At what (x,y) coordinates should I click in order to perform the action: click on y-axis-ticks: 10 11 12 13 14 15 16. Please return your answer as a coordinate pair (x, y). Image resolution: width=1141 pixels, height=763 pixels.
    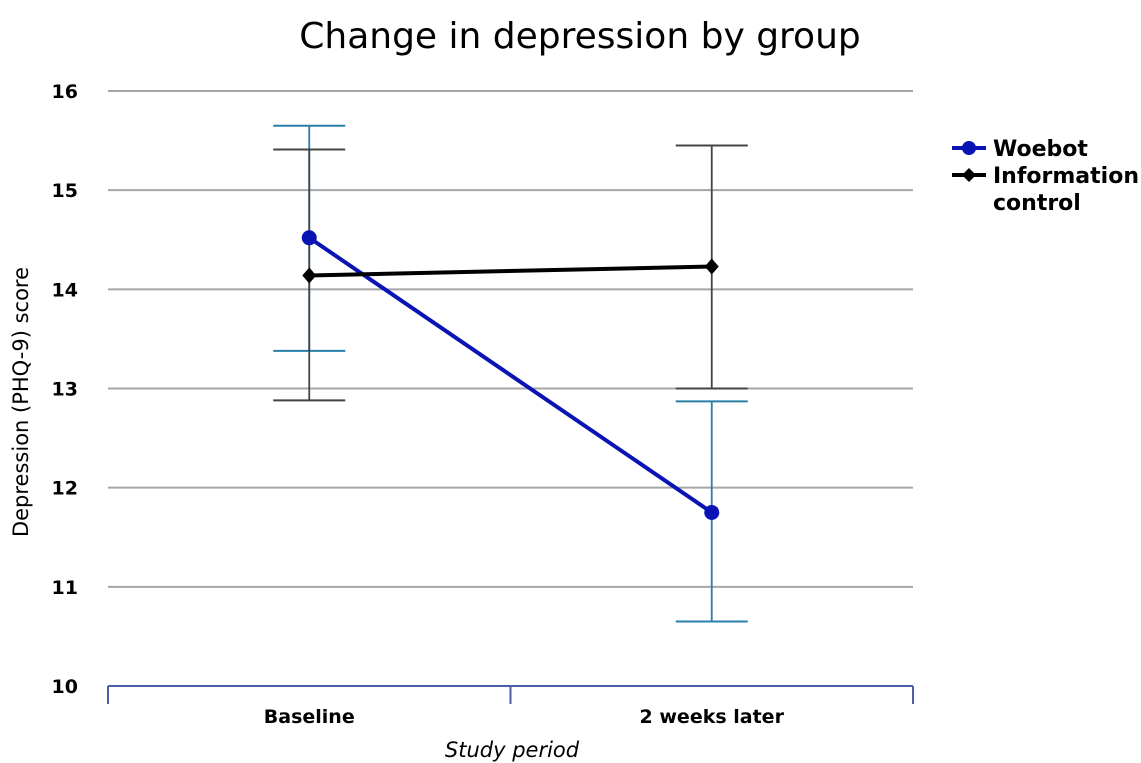
    Looking at the image, I should click on (65, 389).